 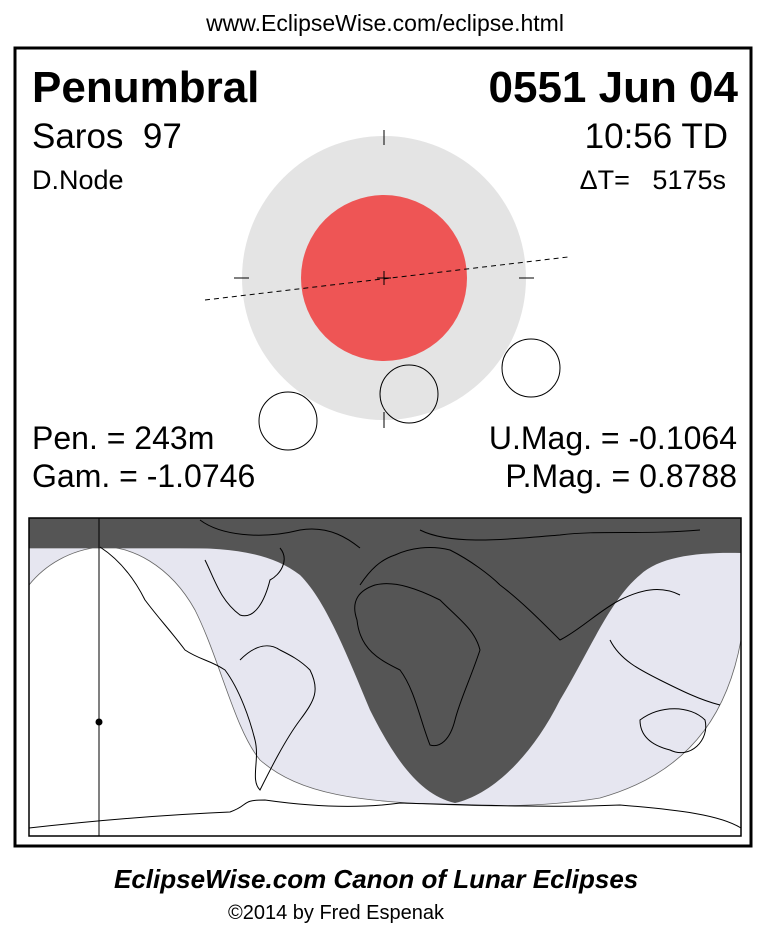 What do you see at coordinates (376, 879) in the screenshot?
I see `footer-title: EclipseWise.com Canon of Lunar Eclipses` at bounding box center [376, 879].